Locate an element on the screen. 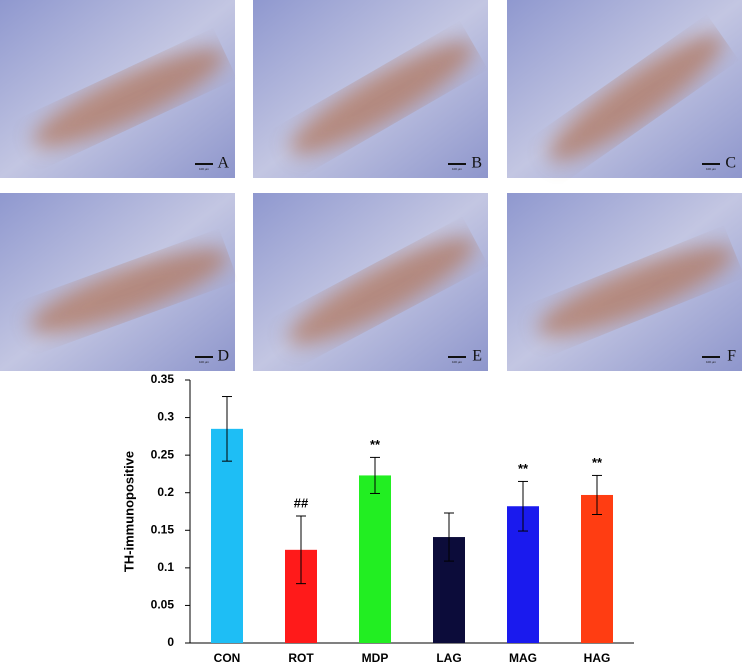 The image size is (742, 667). y-tick-label: 0.3 is located at coordinates (165, 417).